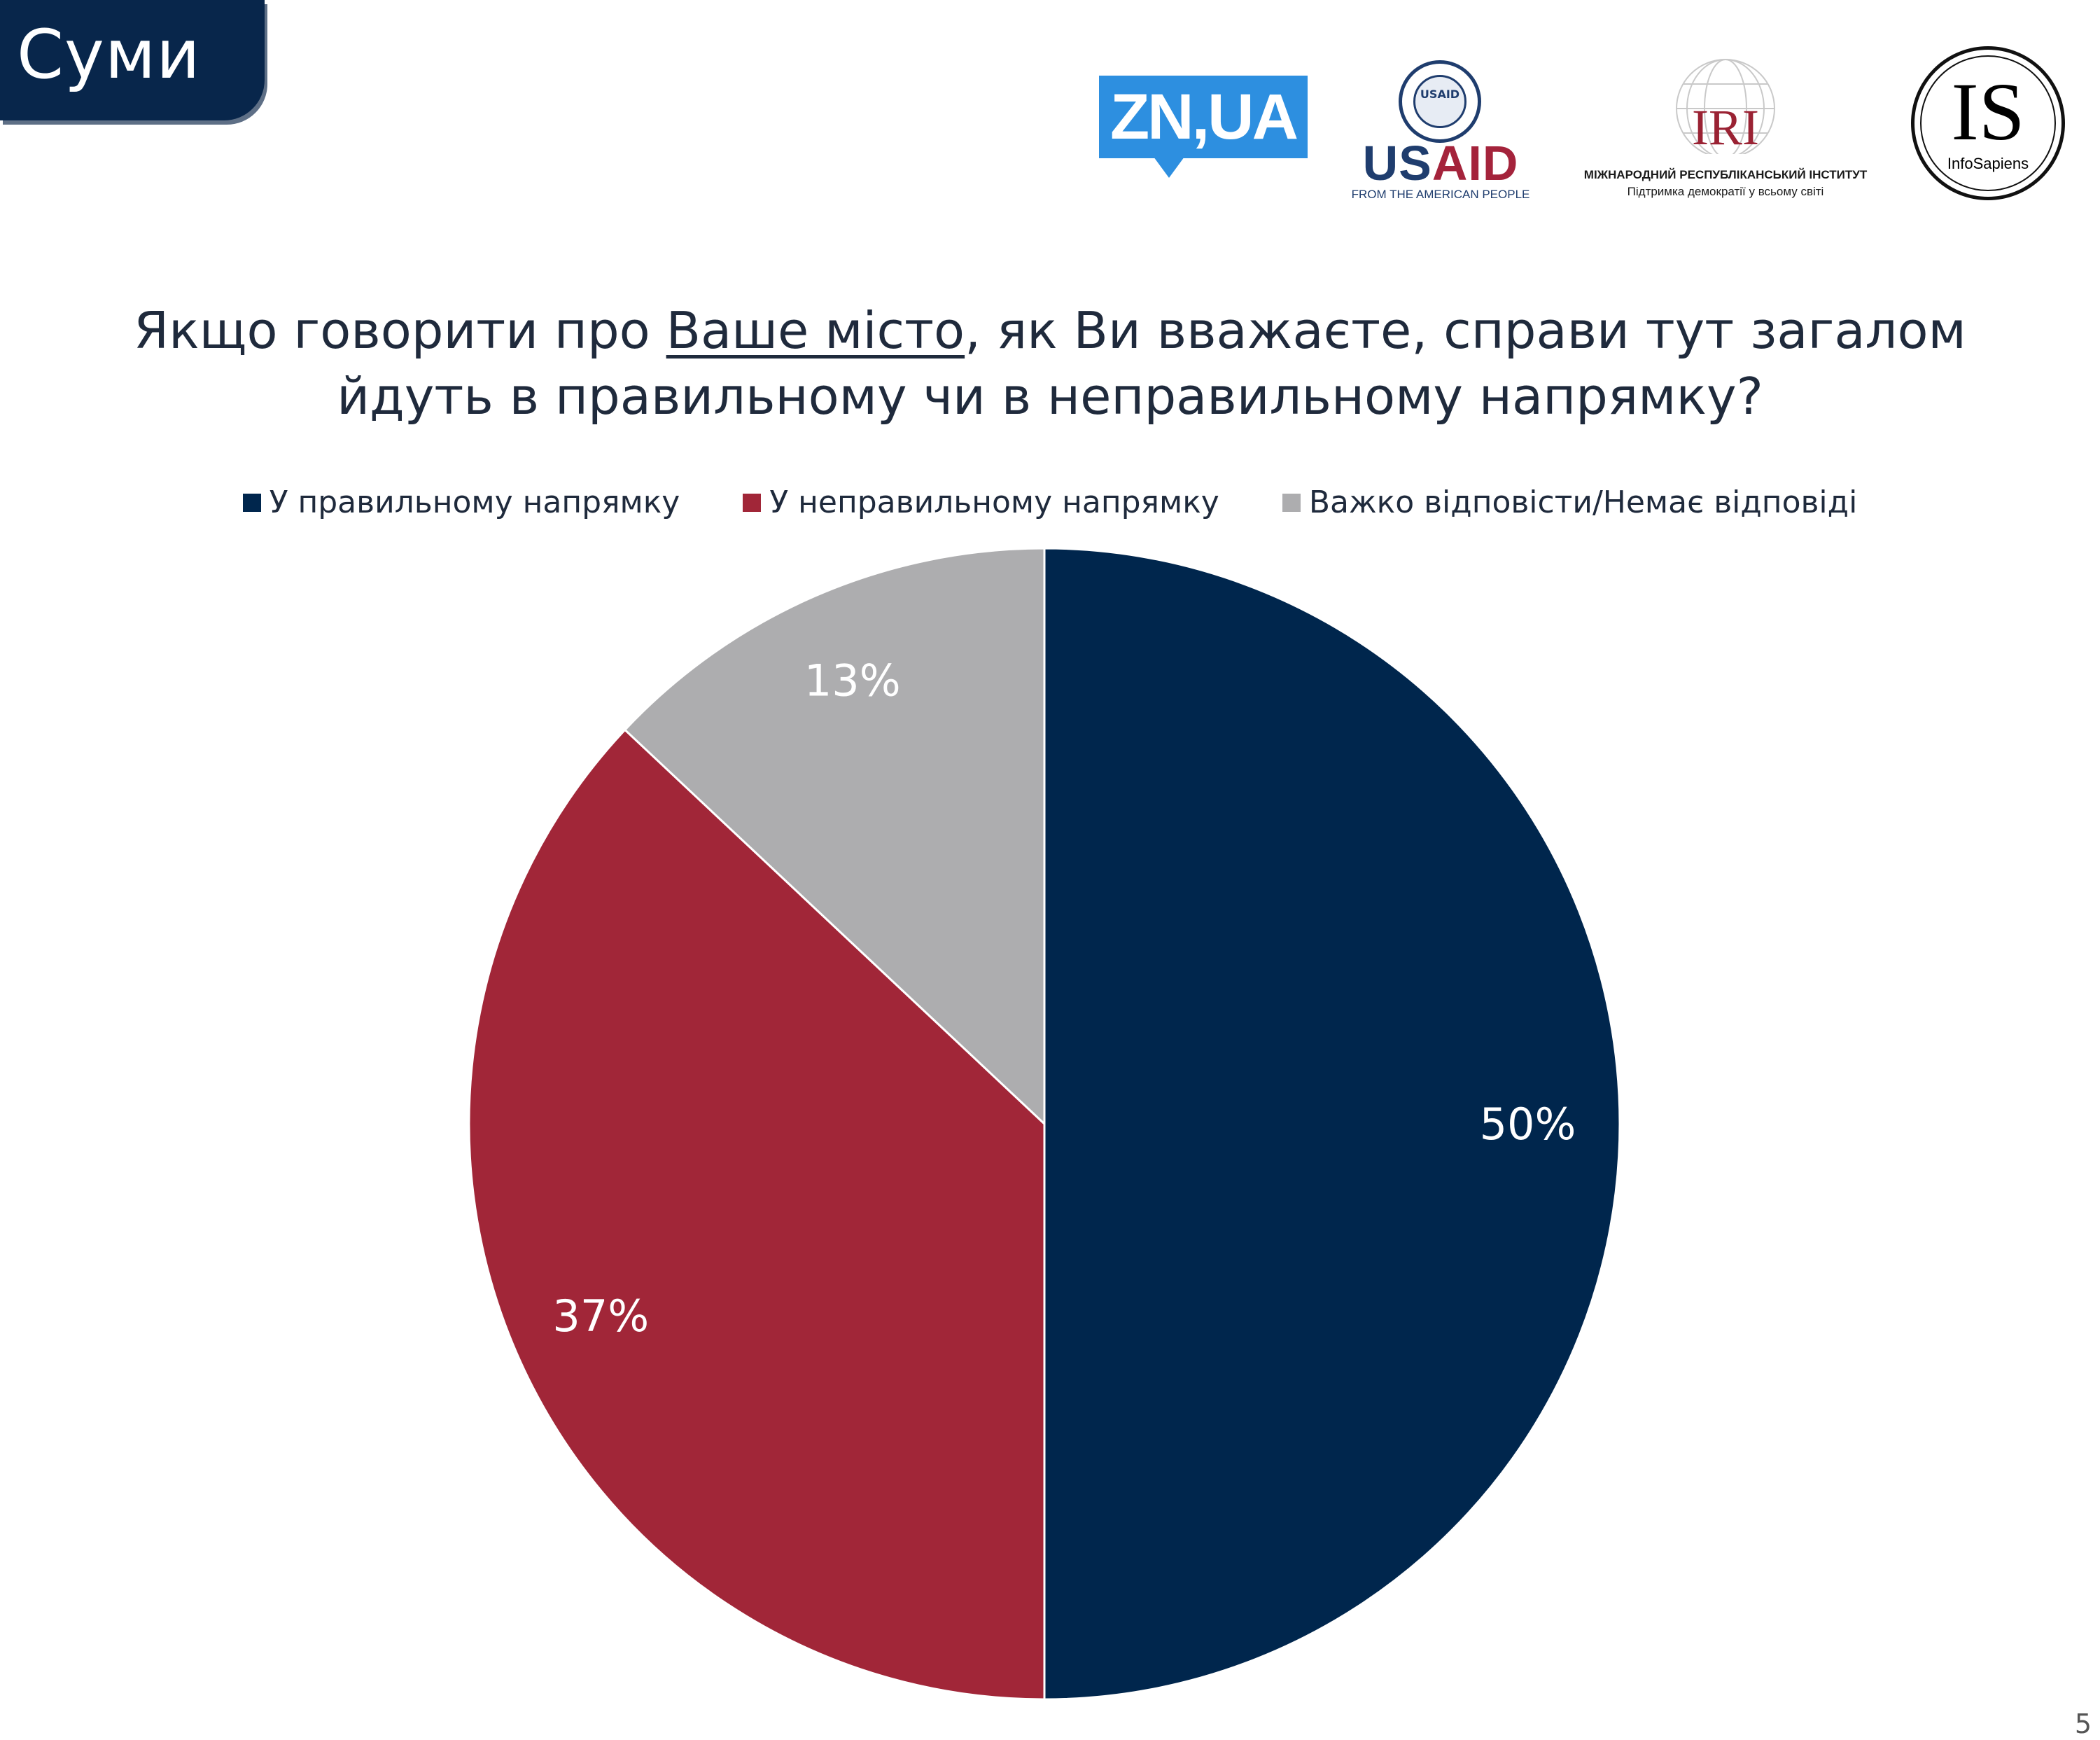 This screenshot has width=2100, height=1740. I want to click on iri-tagline: Підтримка демократії у всьому світі, so click(1725, 191).